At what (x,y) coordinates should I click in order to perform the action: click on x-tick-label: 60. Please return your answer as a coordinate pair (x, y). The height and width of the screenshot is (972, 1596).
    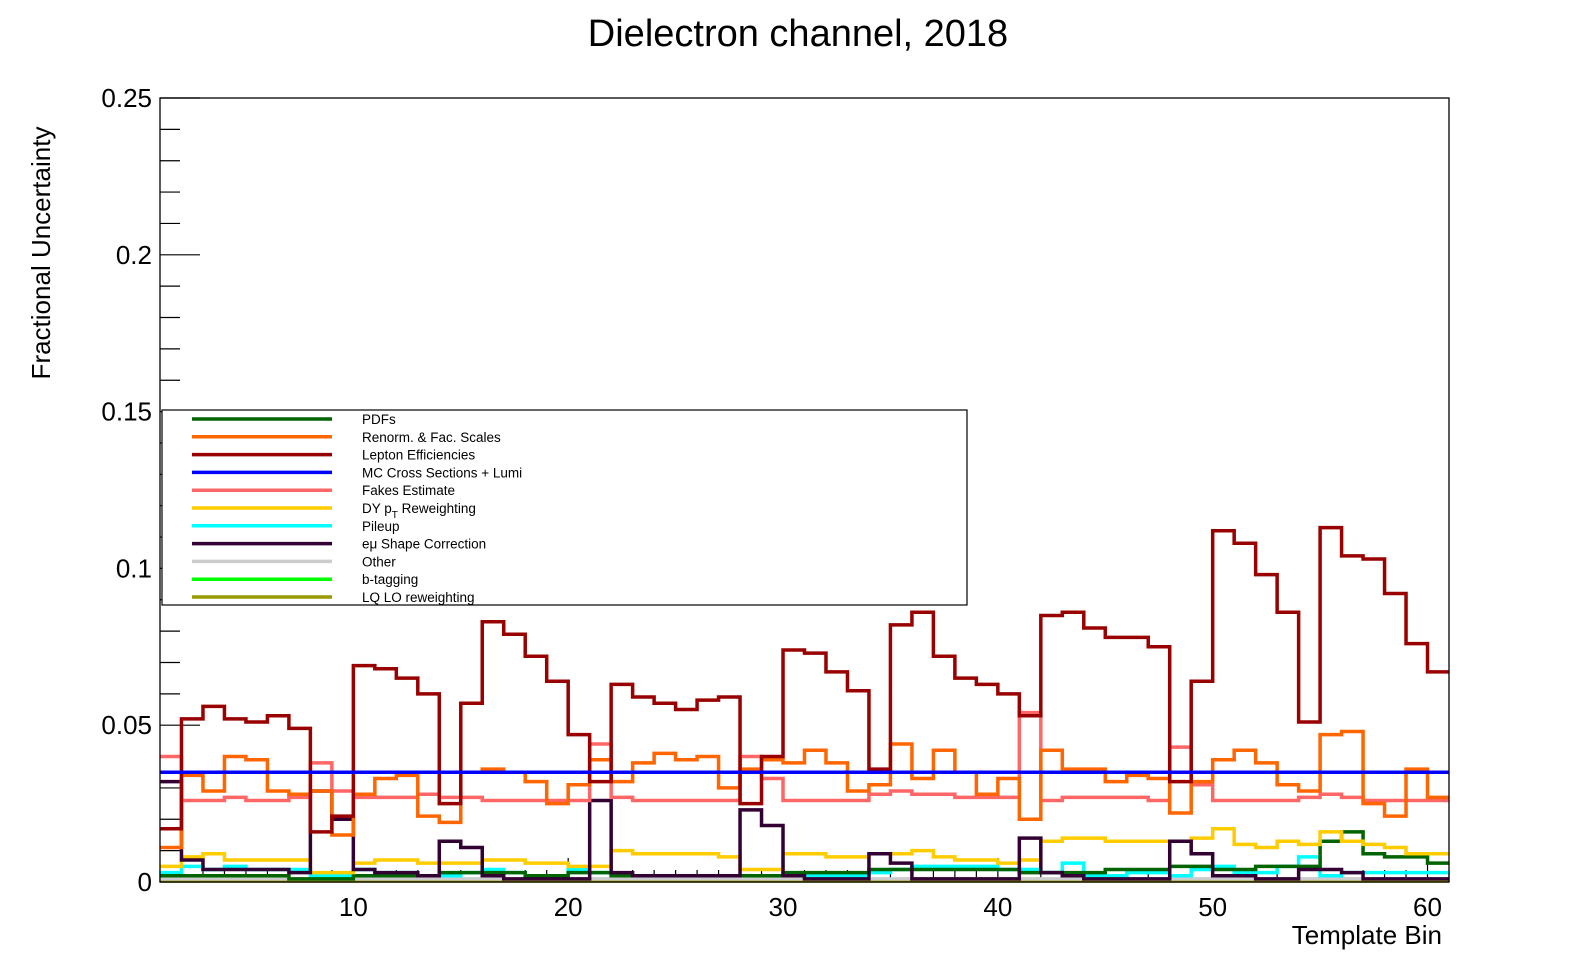
    Looking at the image, I should click on (1427, 907).